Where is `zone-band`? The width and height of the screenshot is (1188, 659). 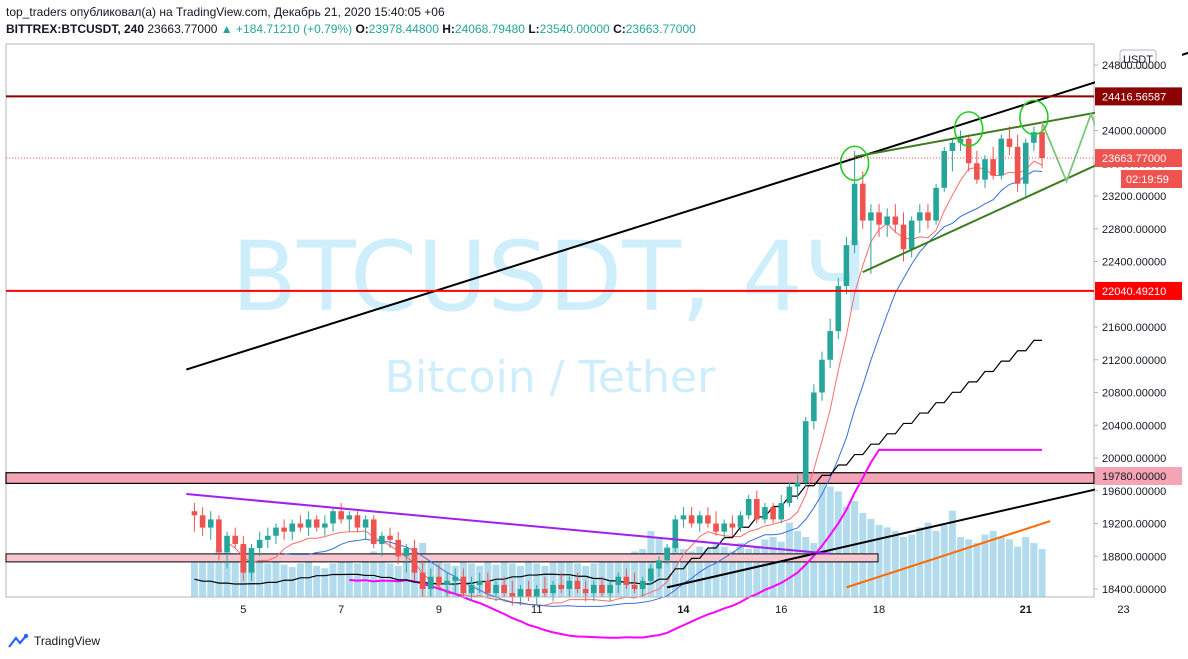 zone-band is located at coordinates (550, 478).